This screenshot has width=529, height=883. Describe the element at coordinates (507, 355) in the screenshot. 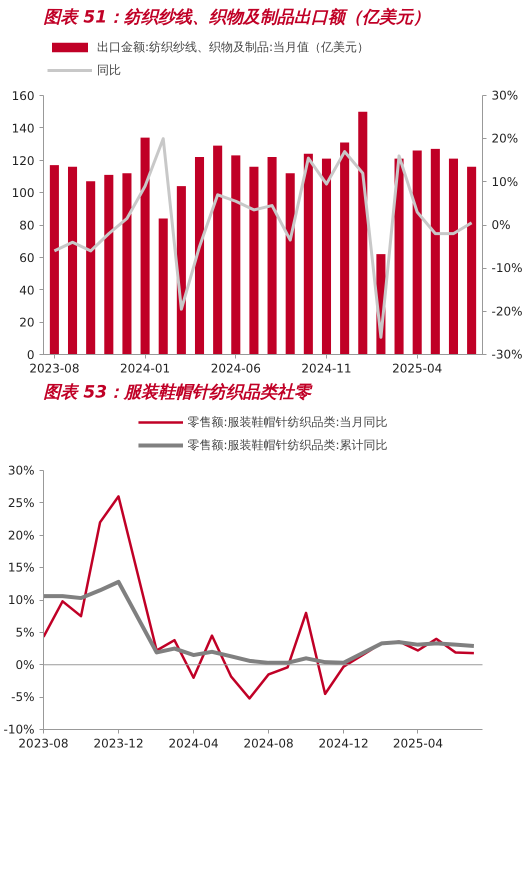

I see `y2-tick-label: -30%` at that location.